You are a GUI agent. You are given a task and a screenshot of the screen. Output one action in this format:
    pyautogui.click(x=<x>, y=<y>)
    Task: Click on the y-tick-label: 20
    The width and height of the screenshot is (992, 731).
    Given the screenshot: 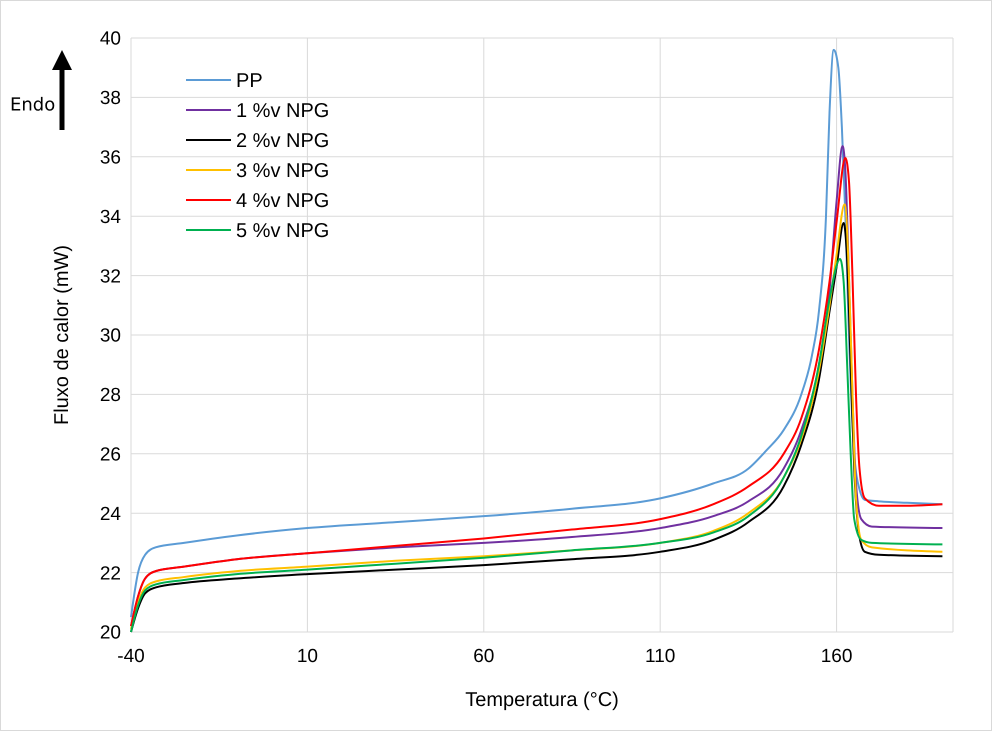 What is the action you would take?
    pyautogui.click(x=110, y=633)
    